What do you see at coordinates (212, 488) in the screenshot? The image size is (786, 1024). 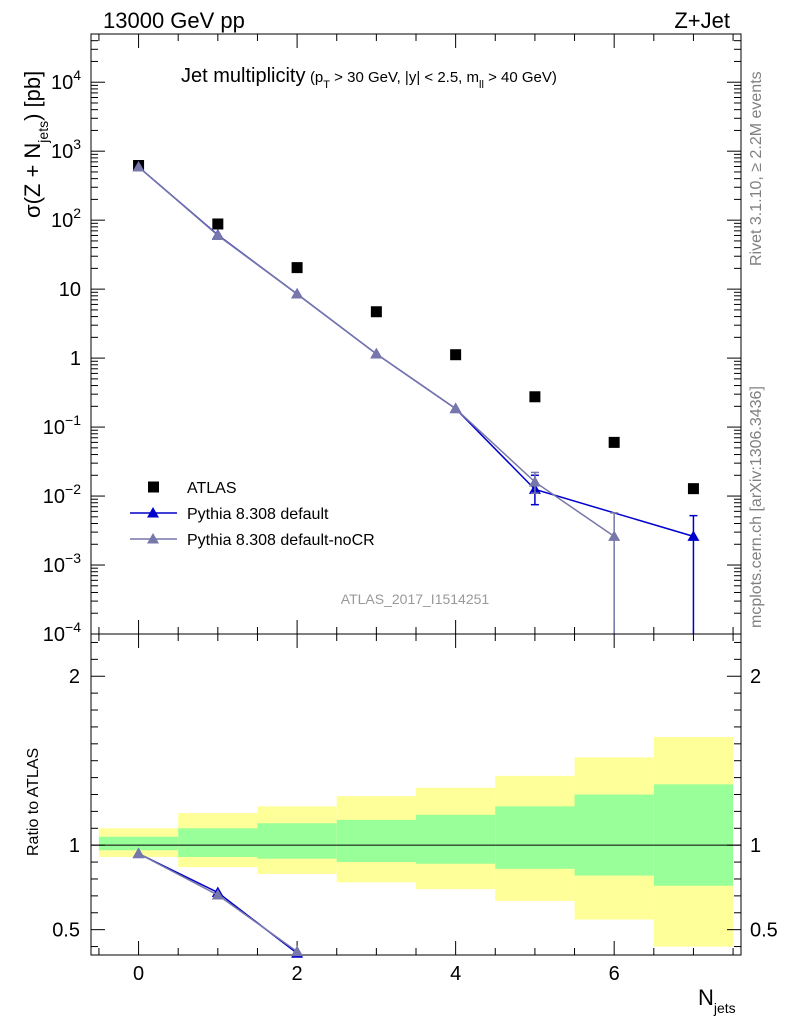 I see `legend-label: ATLAS` at bounding box center [212, 488].